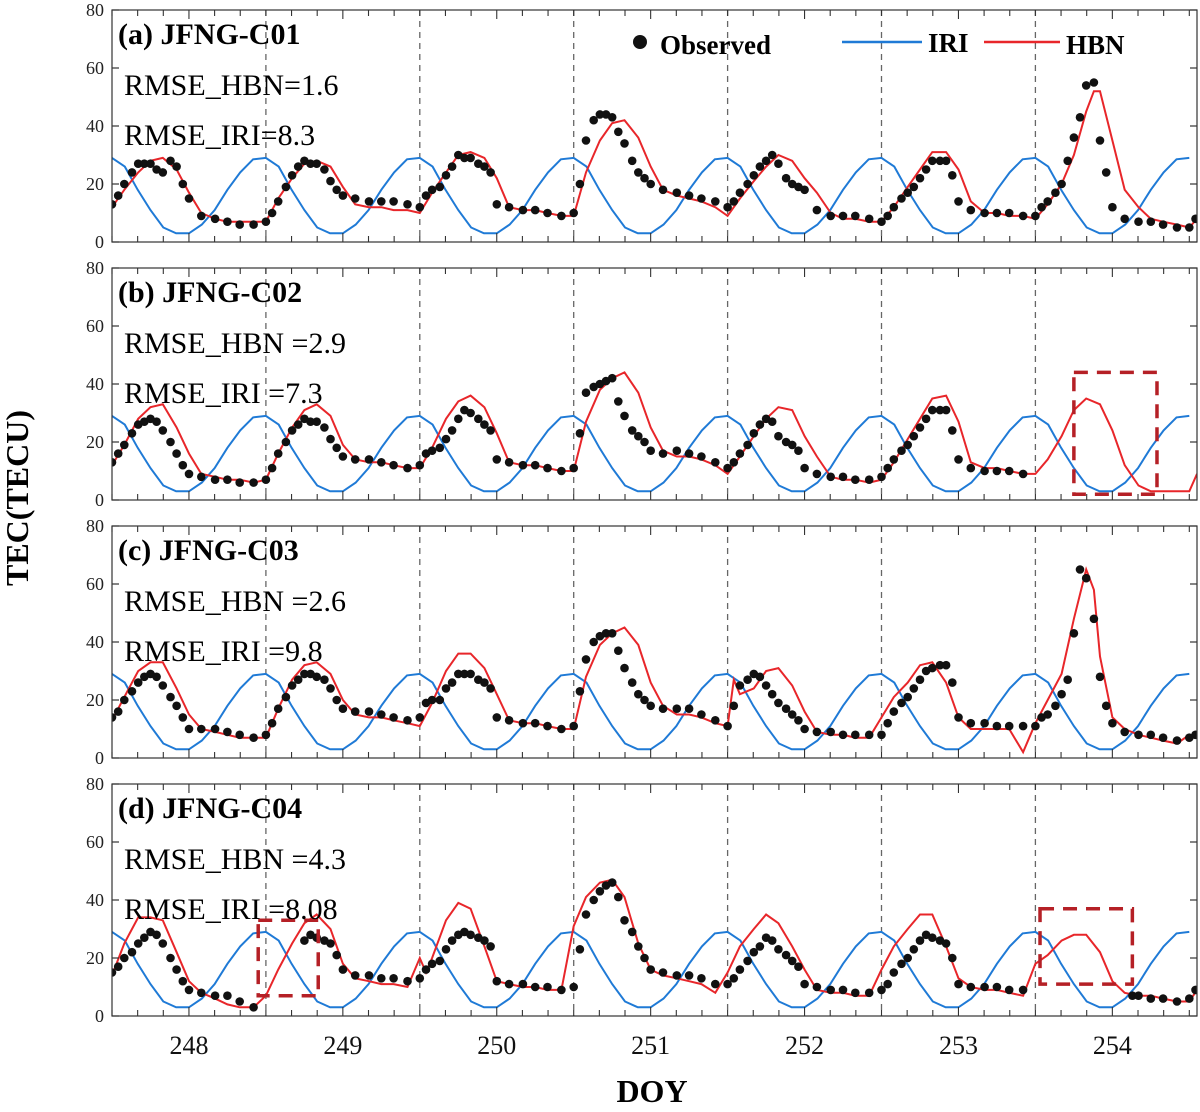 This screenshot has width=1200, height=1112. I want to click on highlight-box, so click(1086, 946).